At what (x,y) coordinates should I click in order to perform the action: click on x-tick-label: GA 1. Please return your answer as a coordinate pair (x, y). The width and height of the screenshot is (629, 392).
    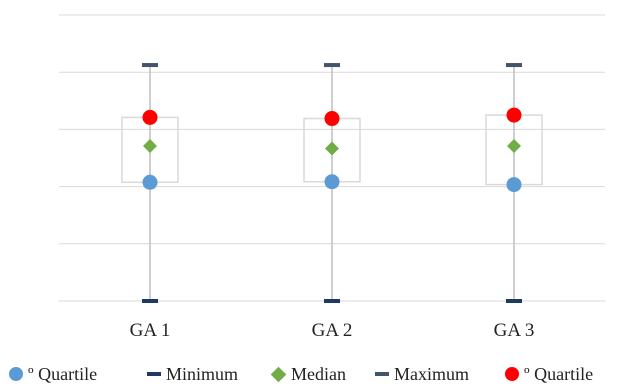
    Looking at the image, I should click on (150, 330).